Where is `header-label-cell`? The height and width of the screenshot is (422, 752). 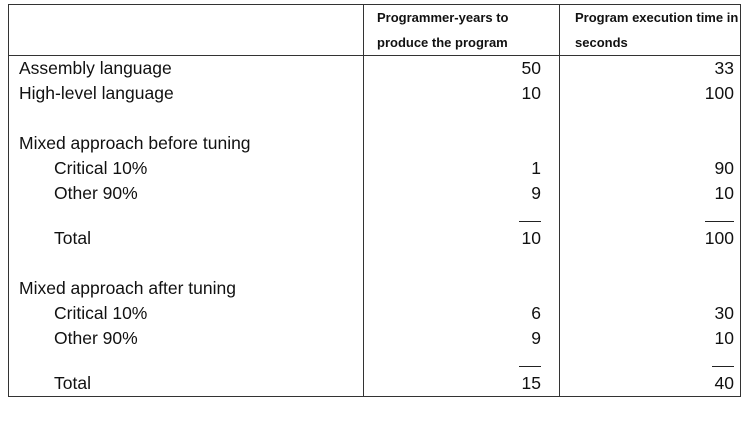 header-label-cell is located at coordinates (186, 30).